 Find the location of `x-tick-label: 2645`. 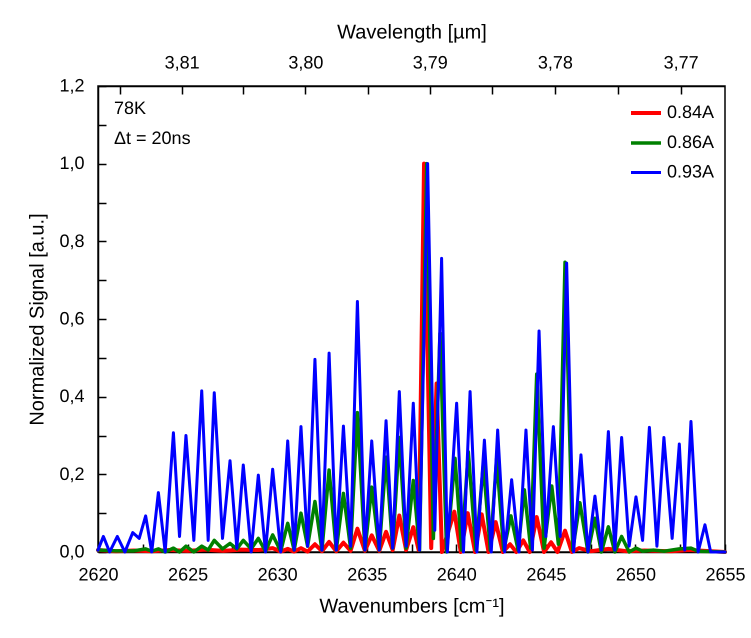

x-tick-label: 2645 is located at coordinates (546, 574).